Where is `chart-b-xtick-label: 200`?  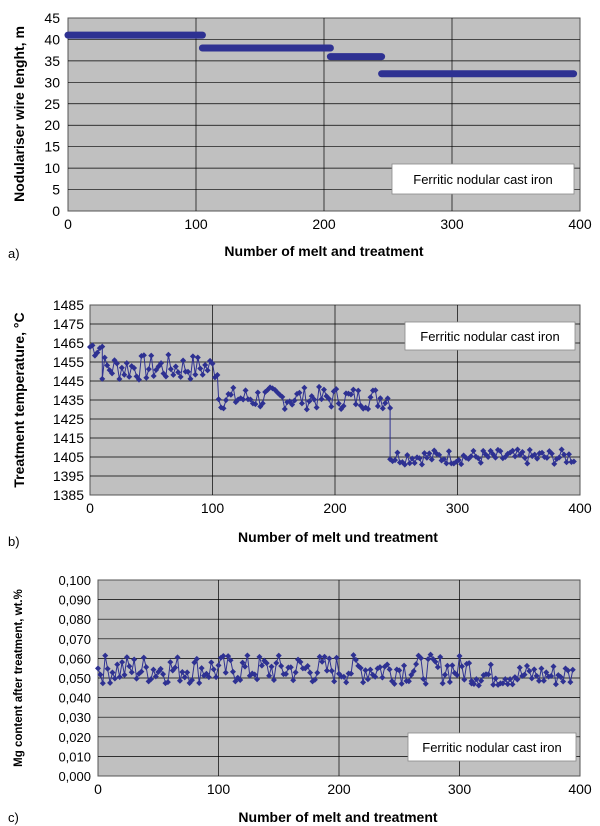 chart-b-xtick-label: 200 is located at coordinates (335, 508).